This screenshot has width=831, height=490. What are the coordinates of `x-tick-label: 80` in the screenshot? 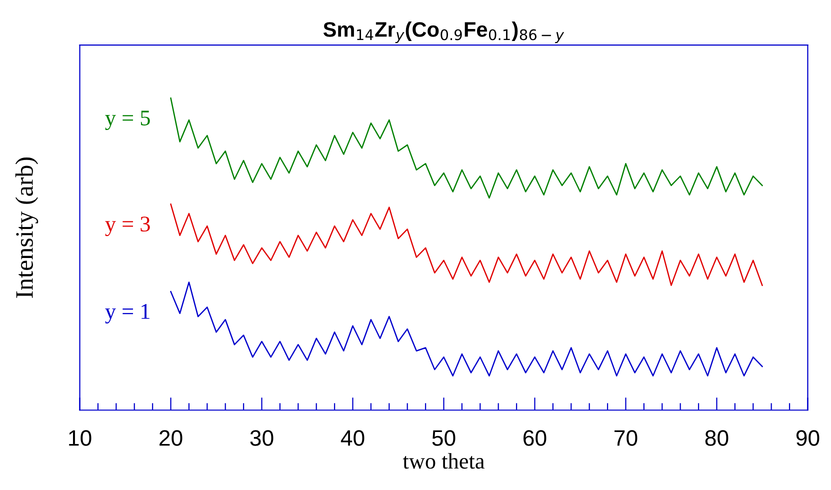 It's located at (716, 438).